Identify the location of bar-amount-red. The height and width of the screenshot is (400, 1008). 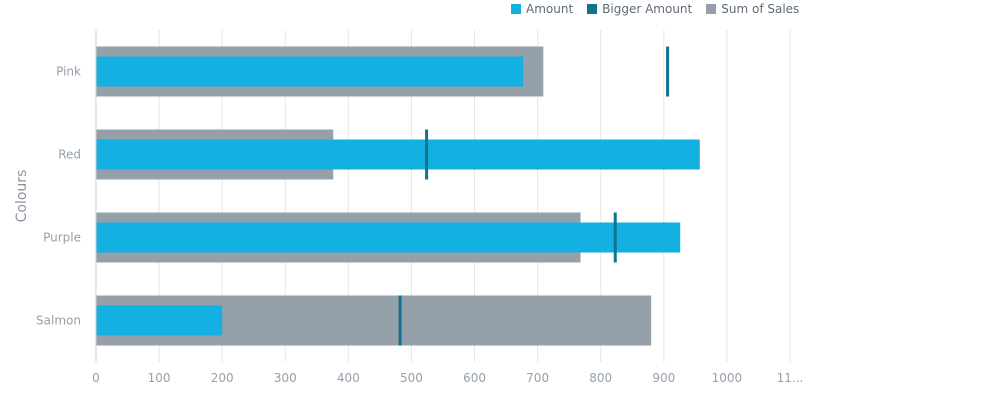
(398, 154).